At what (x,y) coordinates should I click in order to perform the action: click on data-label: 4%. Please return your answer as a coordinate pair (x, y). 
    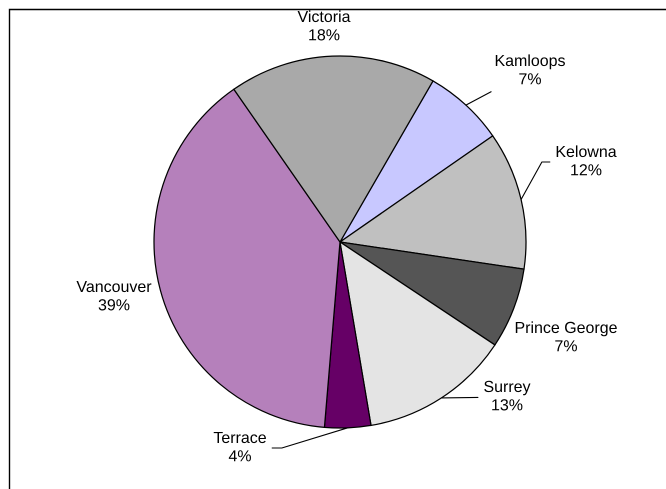
    Looking at the image, I should click on (239, 456).